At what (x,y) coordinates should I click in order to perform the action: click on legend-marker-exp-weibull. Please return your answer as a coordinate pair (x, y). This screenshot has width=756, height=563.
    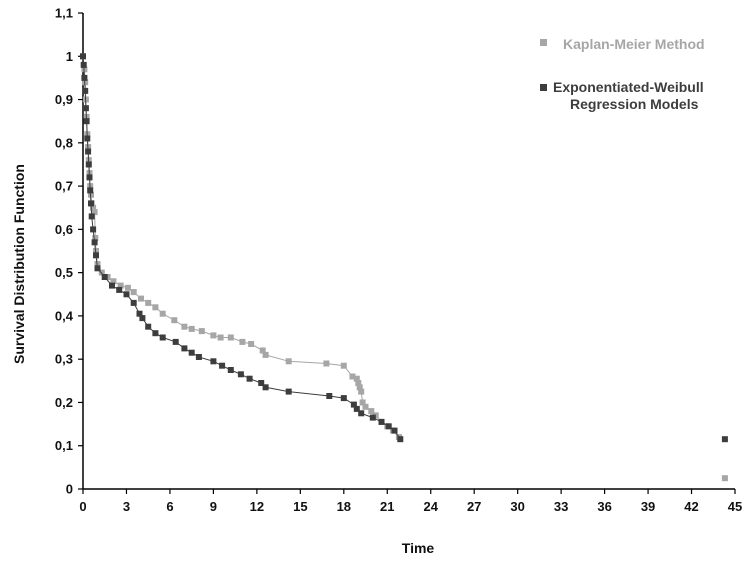
    Looking at the image, I should click on (543, 87).